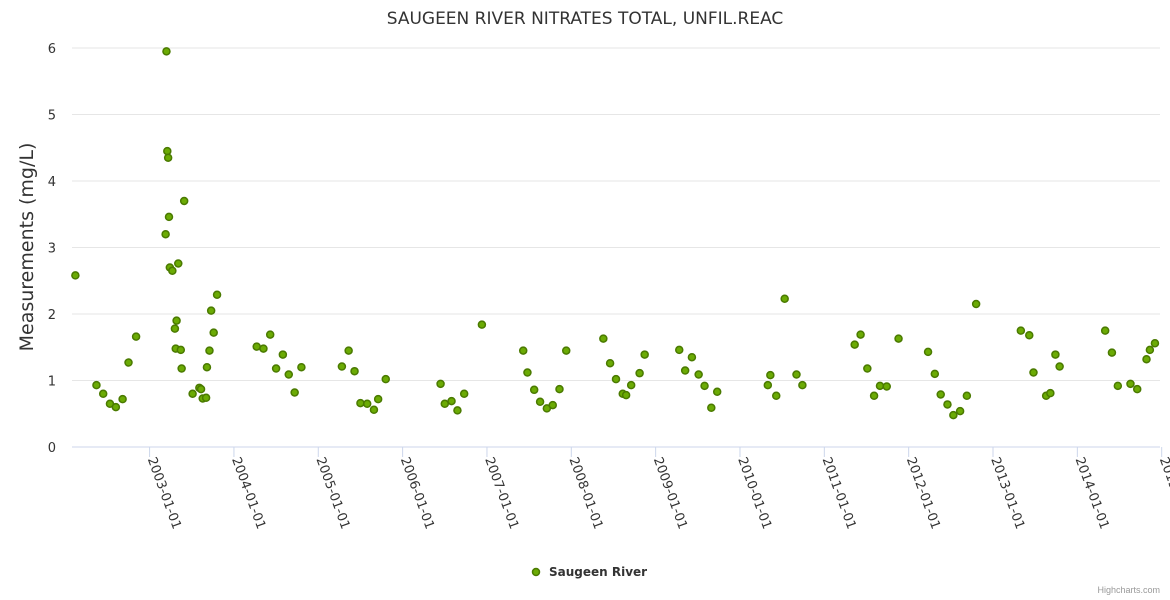 This screenshot has width=1170, height=600. What do you see at coordinates (1128, 590) in the screenshot?
I see `credits-link: Highcharts.com` at bounding box center [1128, 590].